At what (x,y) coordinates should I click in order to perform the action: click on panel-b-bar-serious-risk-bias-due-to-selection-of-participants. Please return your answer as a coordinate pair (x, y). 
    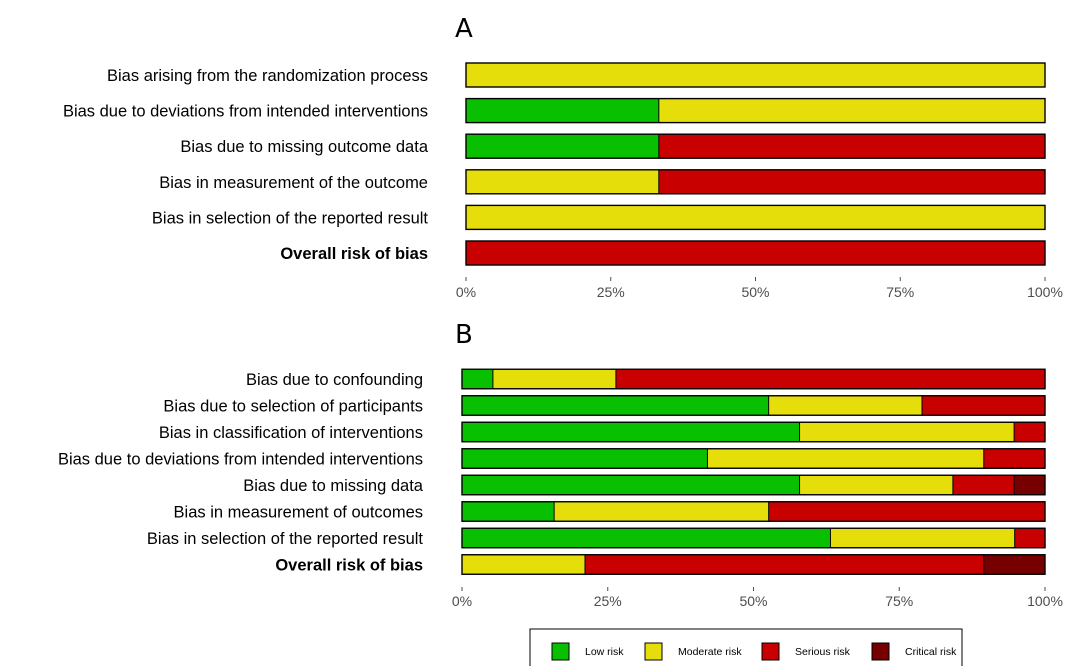
    Looking at the image, I should click on (983, 405).